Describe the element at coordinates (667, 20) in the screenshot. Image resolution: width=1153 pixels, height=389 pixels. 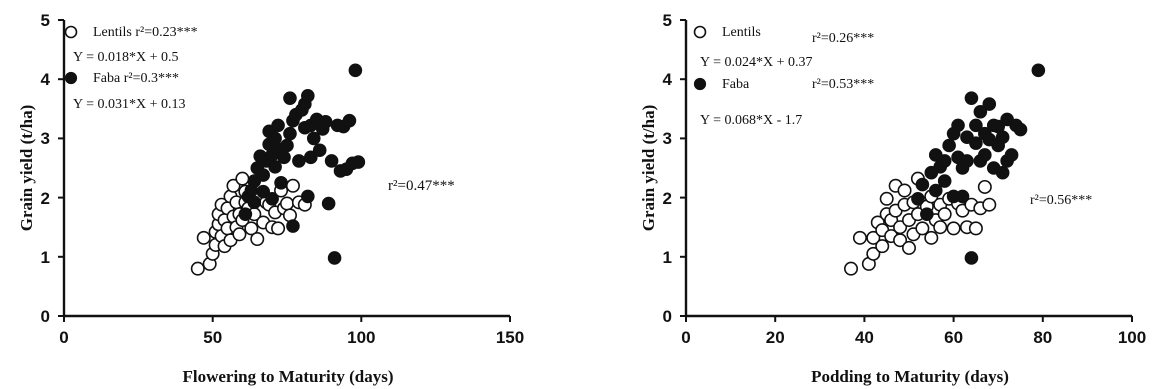
I see `podding-y-label-5: 5` at that location.